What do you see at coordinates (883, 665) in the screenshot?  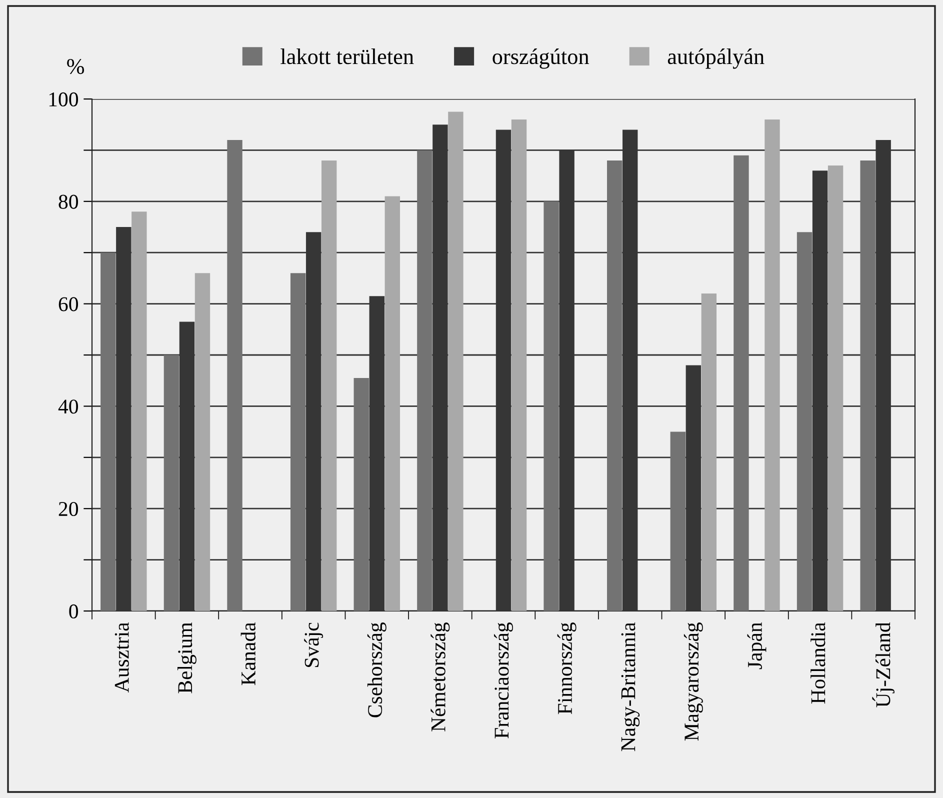 I see `x-tick-label: Új-Zéland` at bounding box center [883, 665].